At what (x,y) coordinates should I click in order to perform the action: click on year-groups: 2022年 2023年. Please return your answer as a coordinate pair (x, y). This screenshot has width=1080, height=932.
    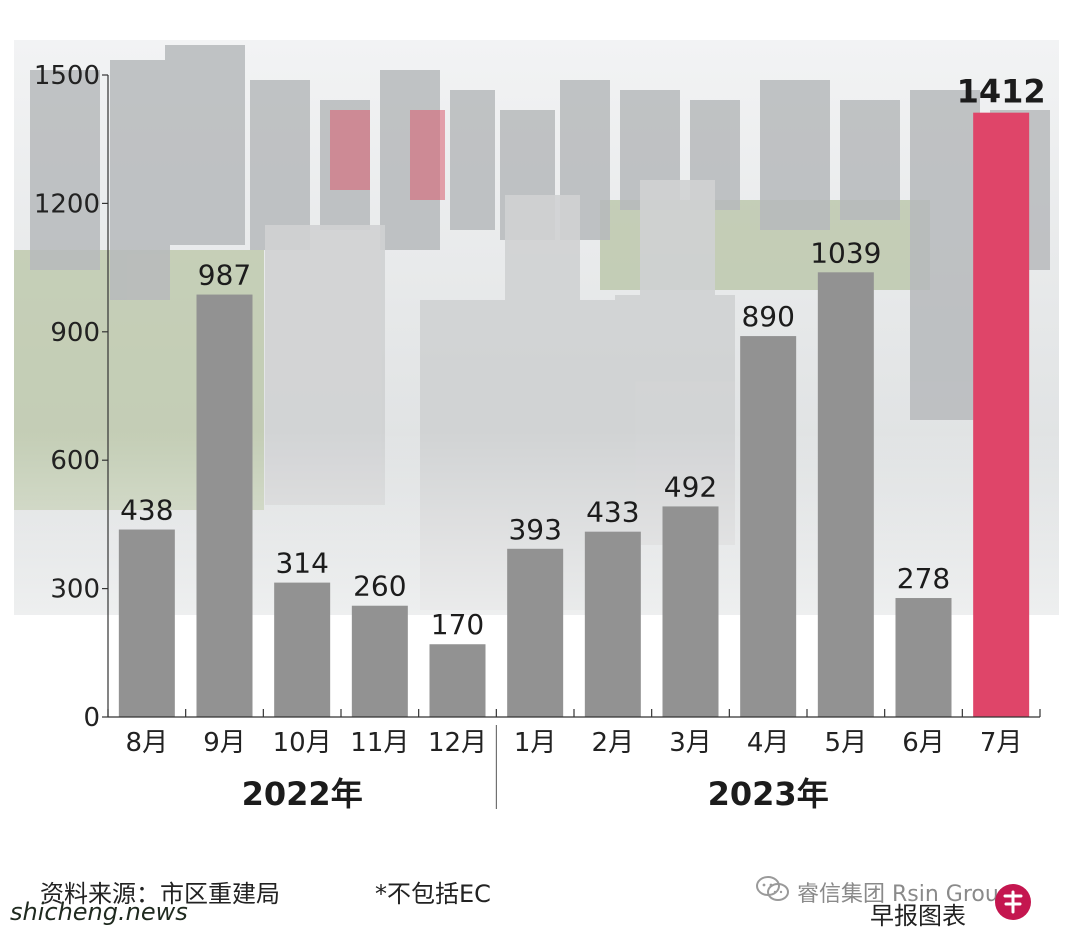
    Looking at the image, I should click on (535, 769).